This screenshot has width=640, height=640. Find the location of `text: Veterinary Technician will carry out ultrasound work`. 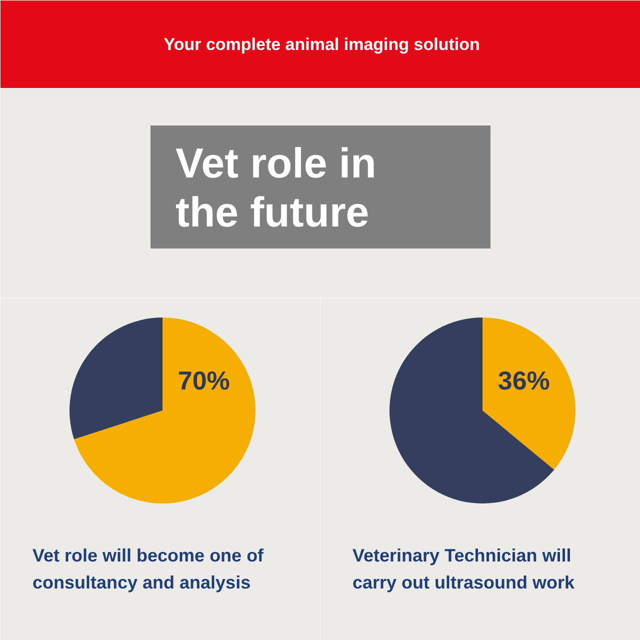

text: Veterinary Technician will carry out ultrasound work is located at coordinates (464, 569).